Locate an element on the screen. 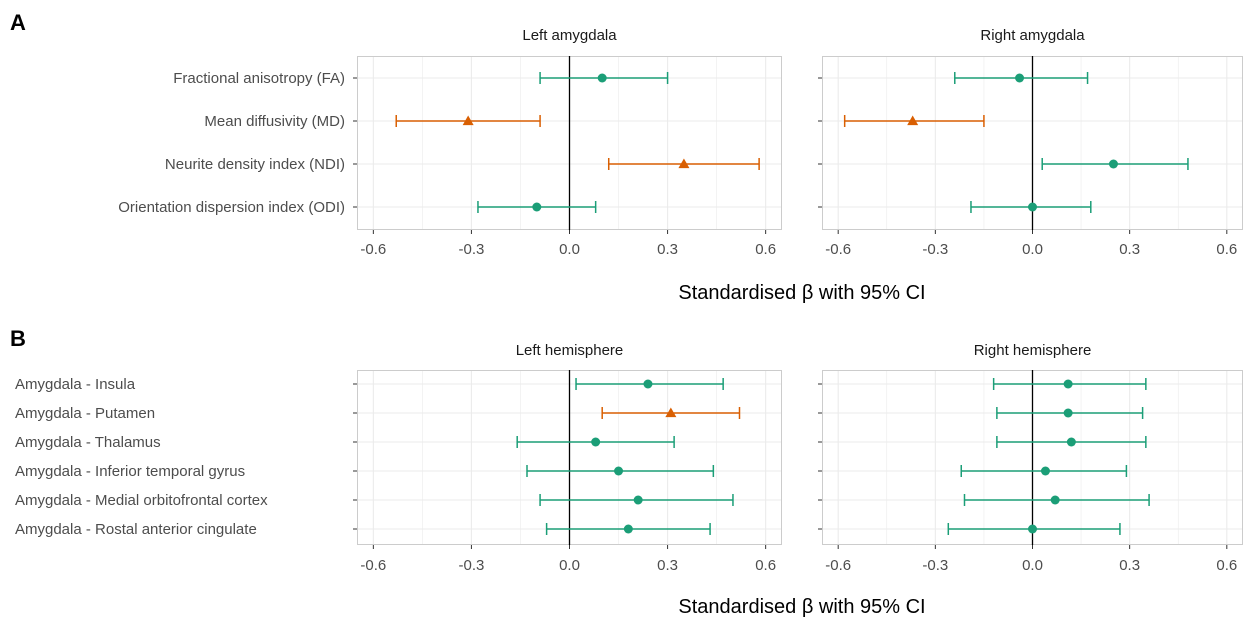  row-label: Amygdala - Medial orbitofrontal cortex is located at coordinates (141, 500).